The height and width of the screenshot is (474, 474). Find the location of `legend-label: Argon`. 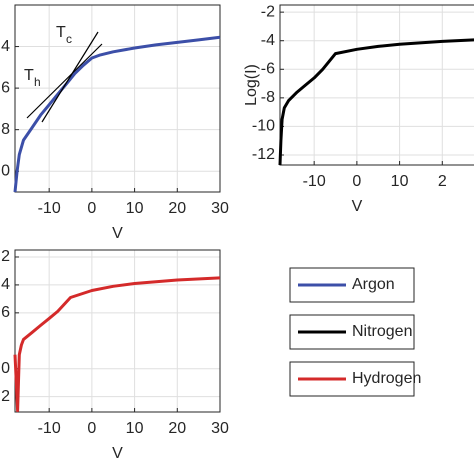

legend-label: Argon is located at coordinates (373, 284).